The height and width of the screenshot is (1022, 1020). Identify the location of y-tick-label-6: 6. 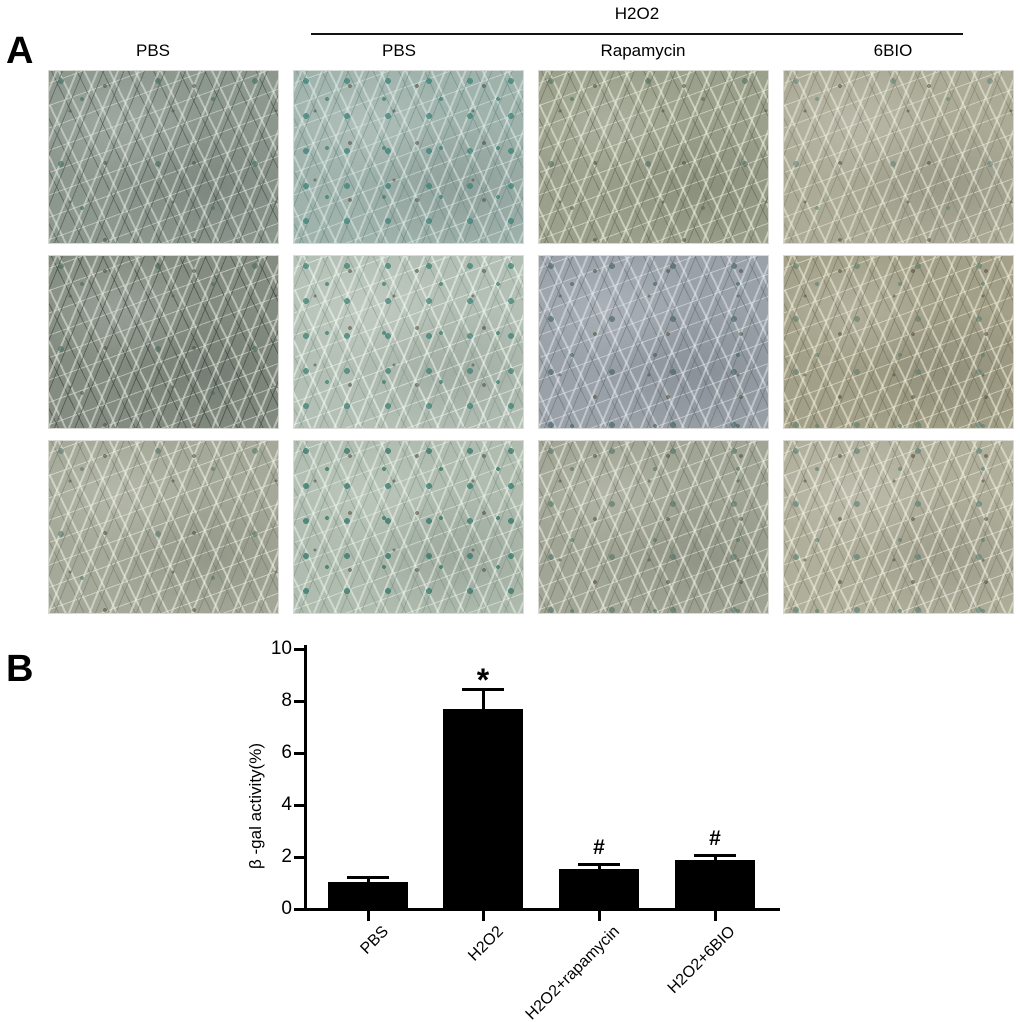
(286, 752).